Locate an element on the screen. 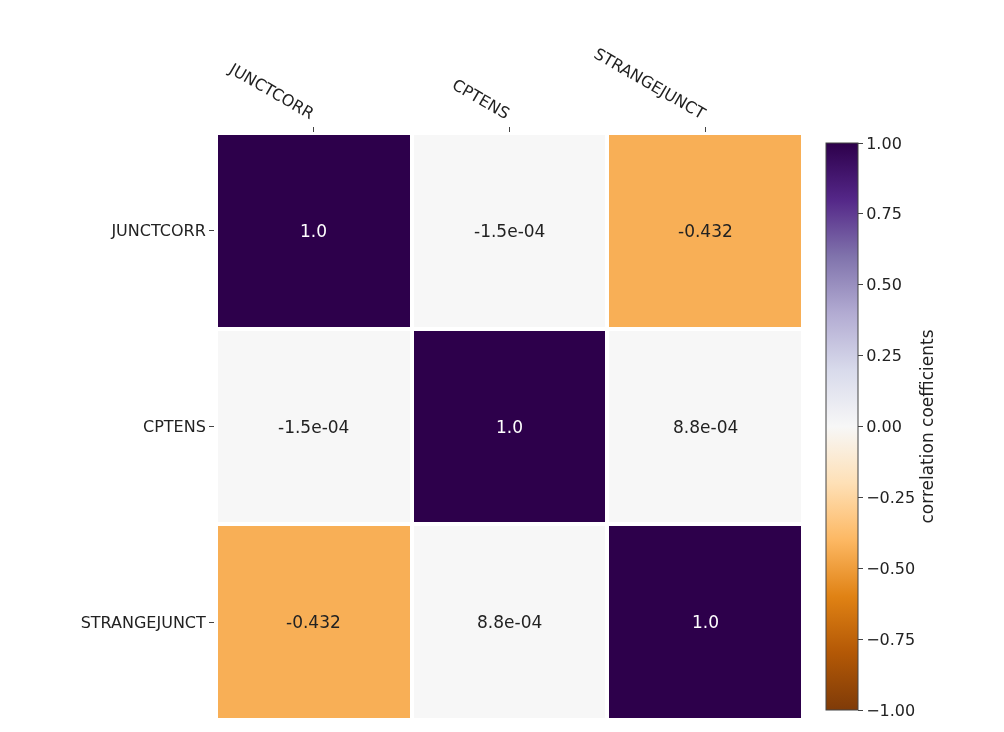 This screenshot has height=732, width=1004. color-bar-label: 0.50 is located at coordinates (884, 285).